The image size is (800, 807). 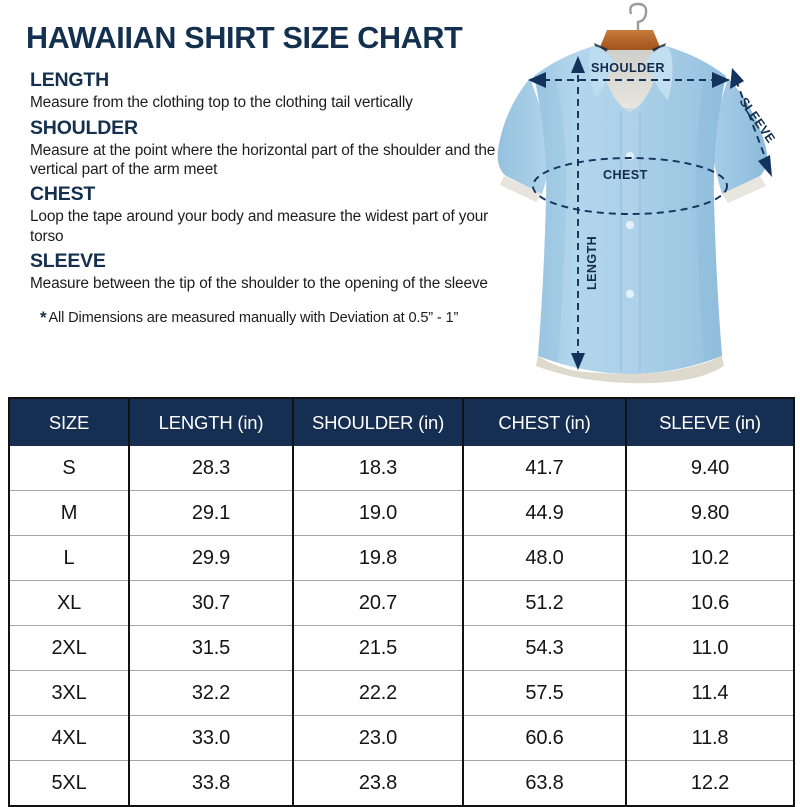 What do you see at coordinates (524, 136) in the screenshot?
I see `shirt-left-sleeve` at bounding box center [524, 136].